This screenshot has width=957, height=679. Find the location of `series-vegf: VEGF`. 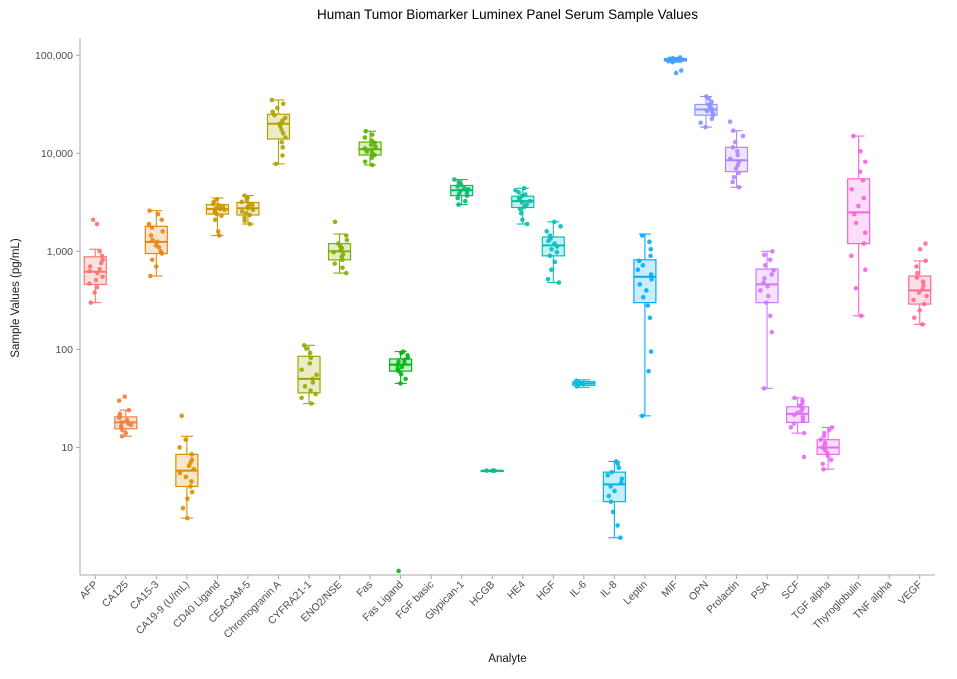

series-vegf: VEGF is located at coordinates (914, 424).